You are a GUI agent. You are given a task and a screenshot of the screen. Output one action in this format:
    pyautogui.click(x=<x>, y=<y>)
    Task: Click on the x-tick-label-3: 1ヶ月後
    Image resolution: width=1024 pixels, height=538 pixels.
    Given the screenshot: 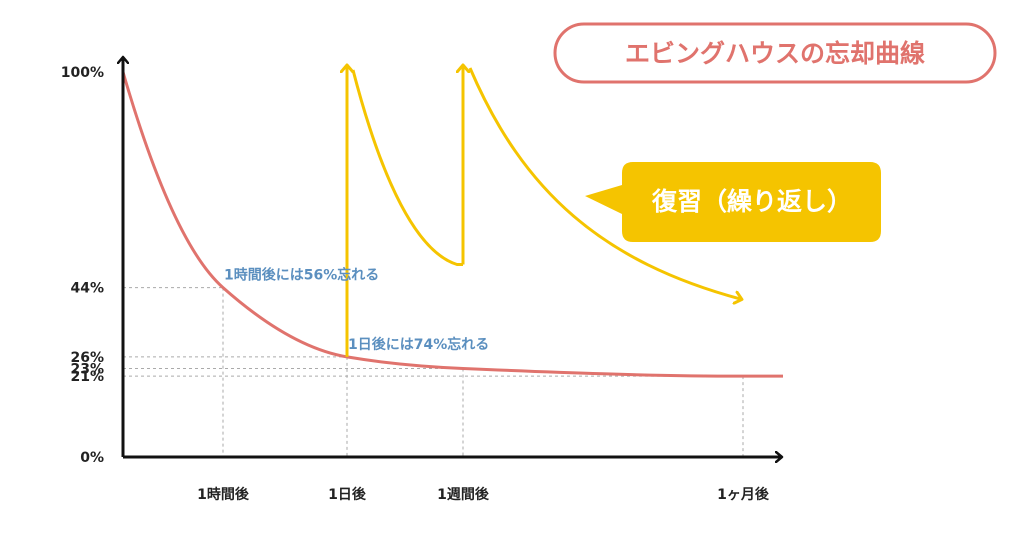 What is the action you would take?
    pyautogui.click(x=743, y=494)
    